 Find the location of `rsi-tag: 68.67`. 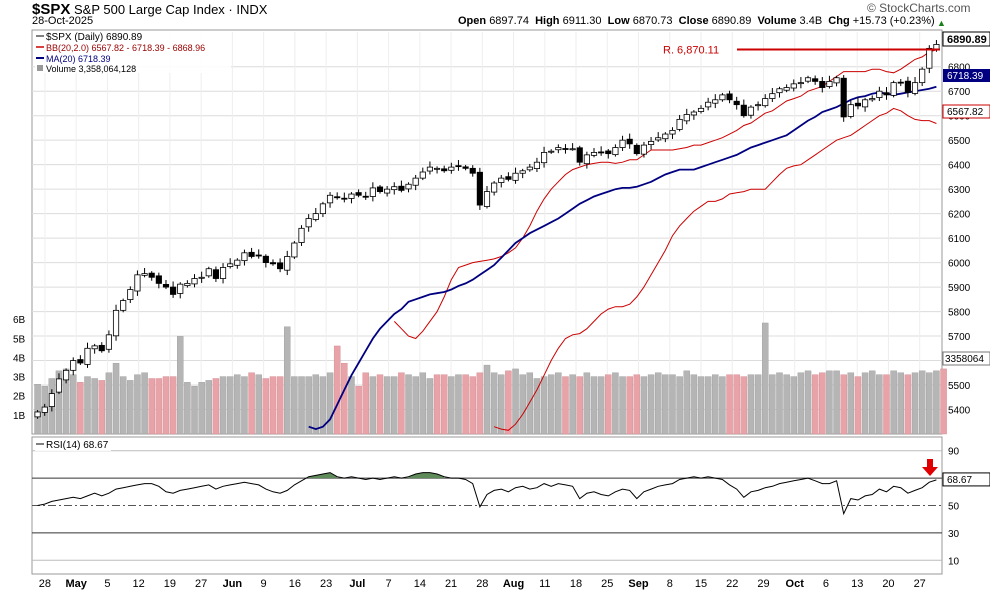

rsi-tag: 68.67 is located at coordinates (966, 479).